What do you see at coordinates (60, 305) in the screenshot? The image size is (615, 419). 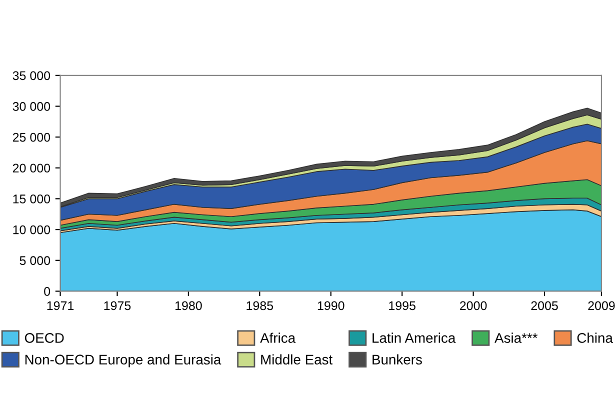 I see `x-tick-label: 1971` at bounding box center [60, 305].